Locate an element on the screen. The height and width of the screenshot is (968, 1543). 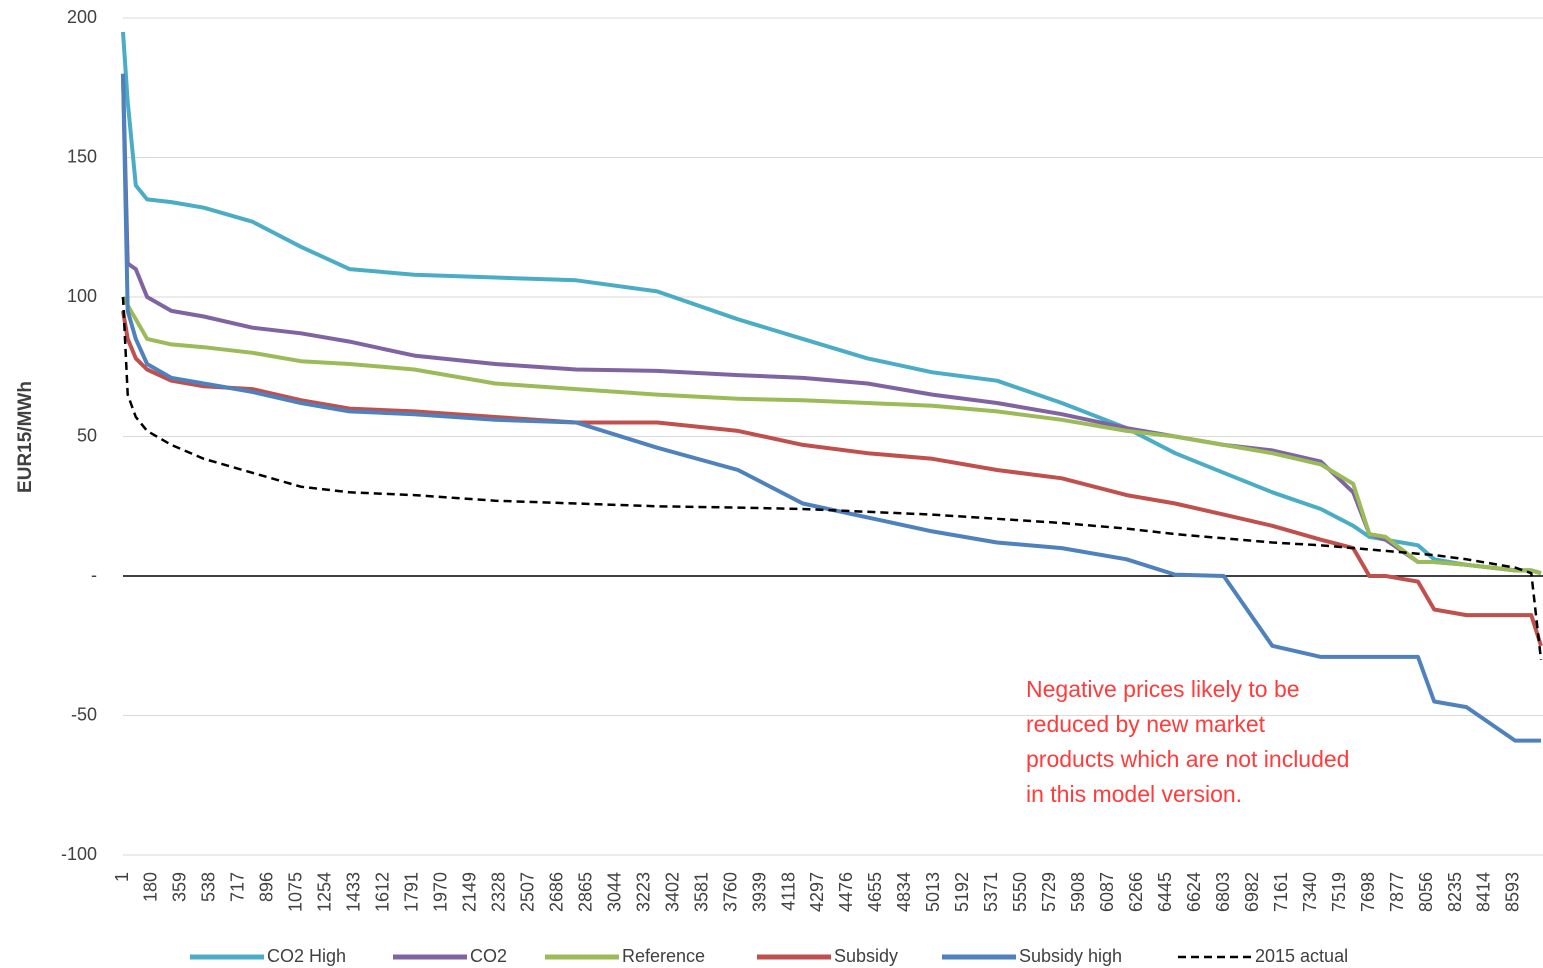
y-tick-label: -50 is located at coordinates (84, 714).